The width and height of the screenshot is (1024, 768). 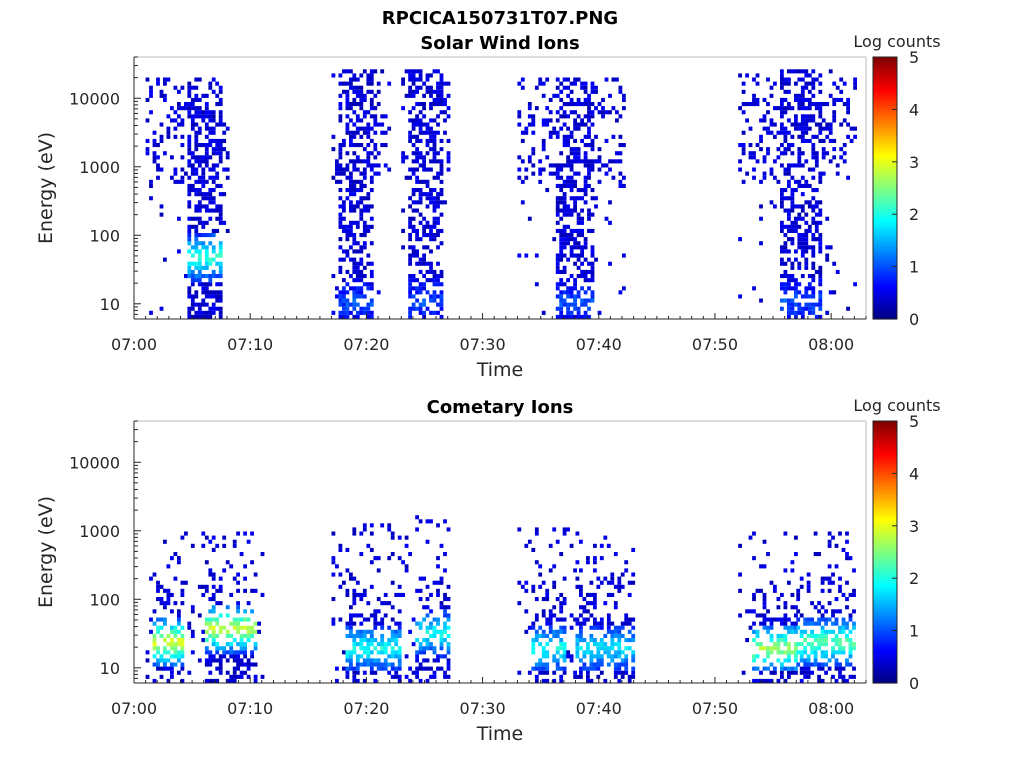 I want to click on x-tick-label: 07:20, so click(x=366, y=344).